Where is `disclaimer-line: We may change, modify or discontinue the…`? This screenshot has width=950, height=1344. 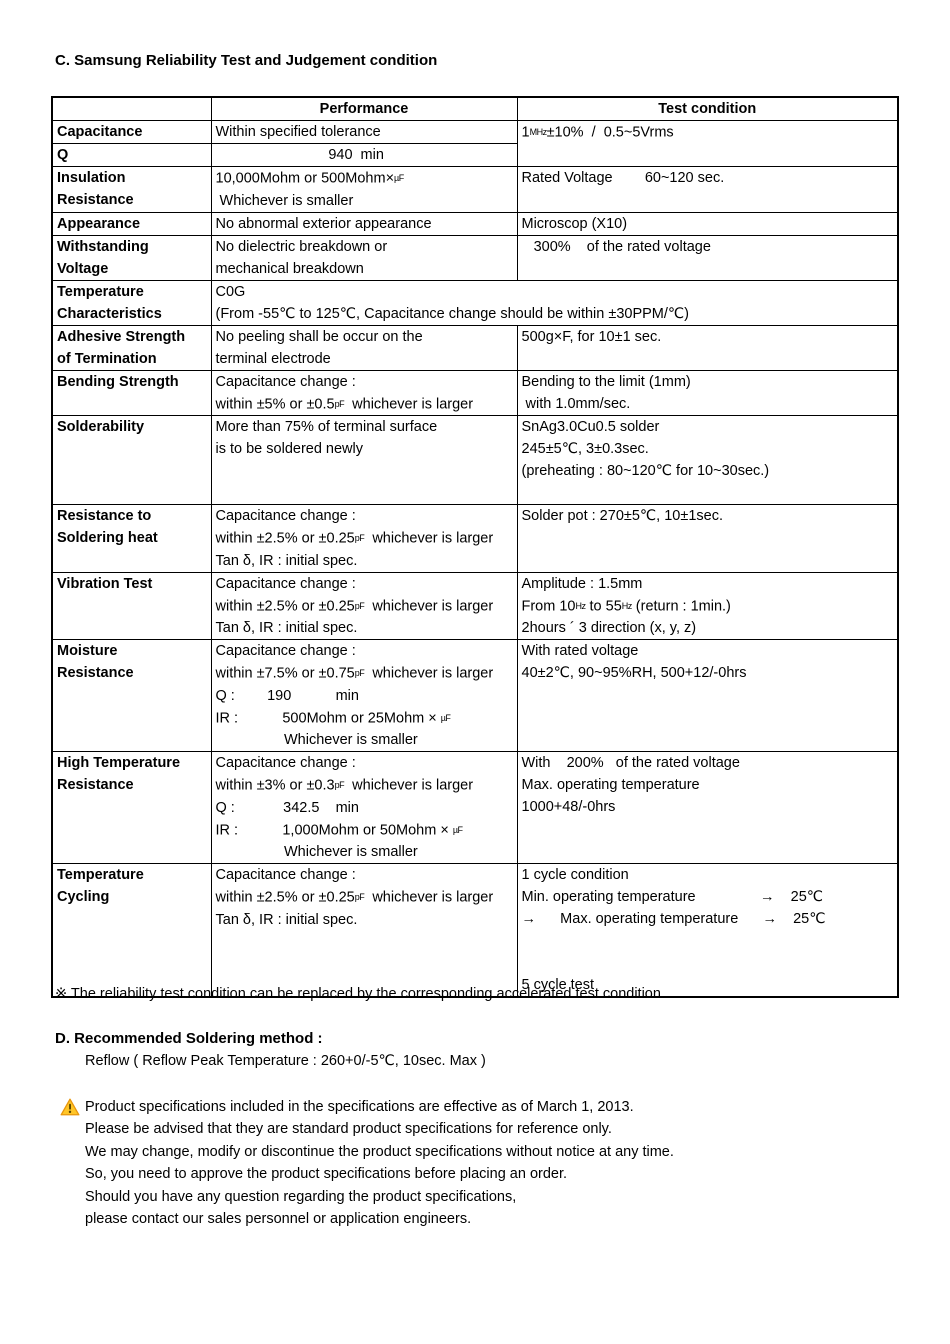
disclaimer-line: We may change, modify or discontinue the… is located at coordinates (379, 1151).